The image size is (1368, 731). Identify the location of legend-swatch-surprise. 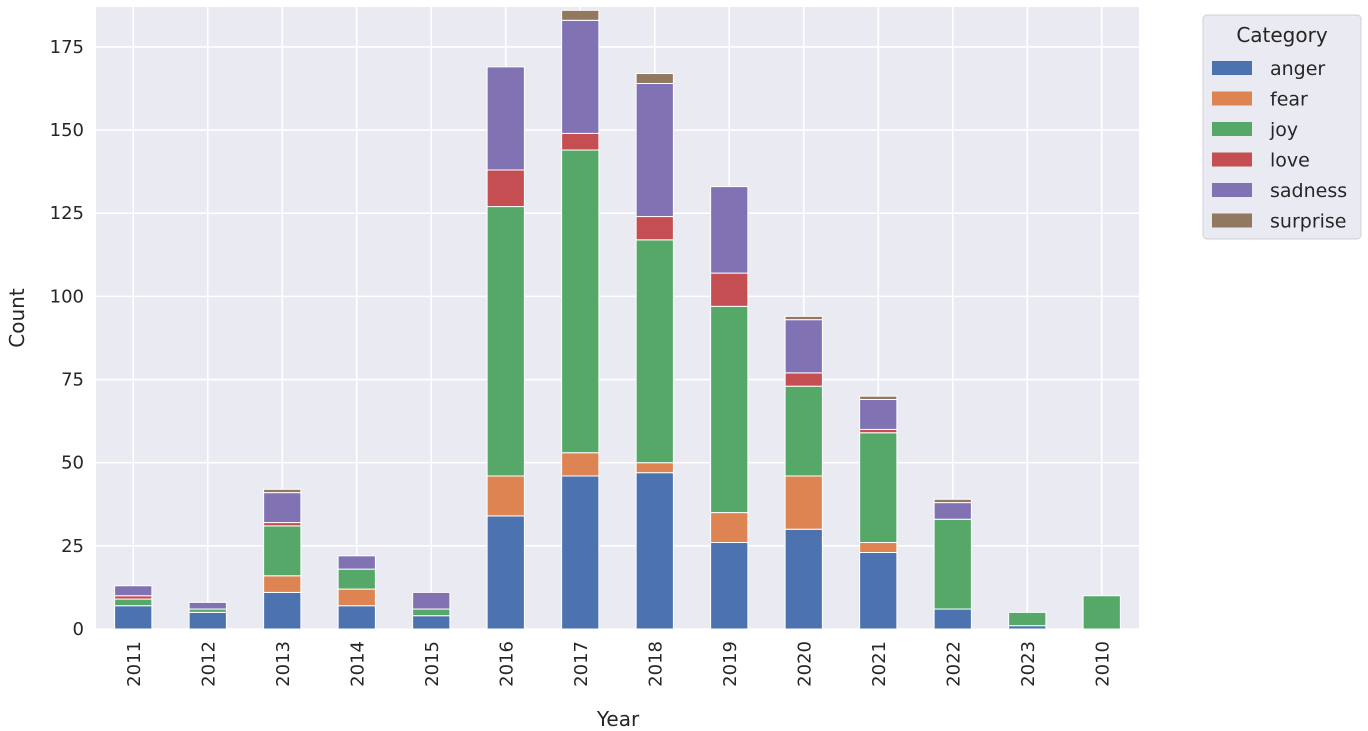
(1232, 220).